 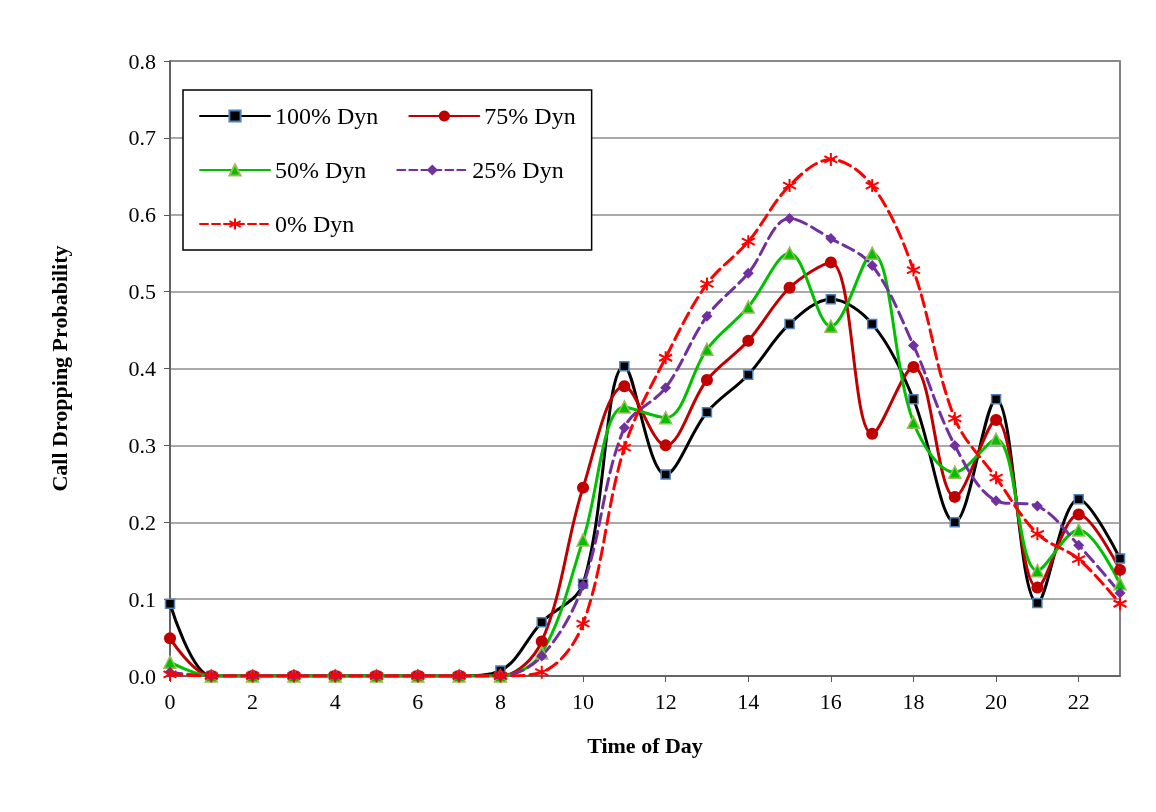 I want to click on x-tick-label: 4, so click(x=335, y=701).